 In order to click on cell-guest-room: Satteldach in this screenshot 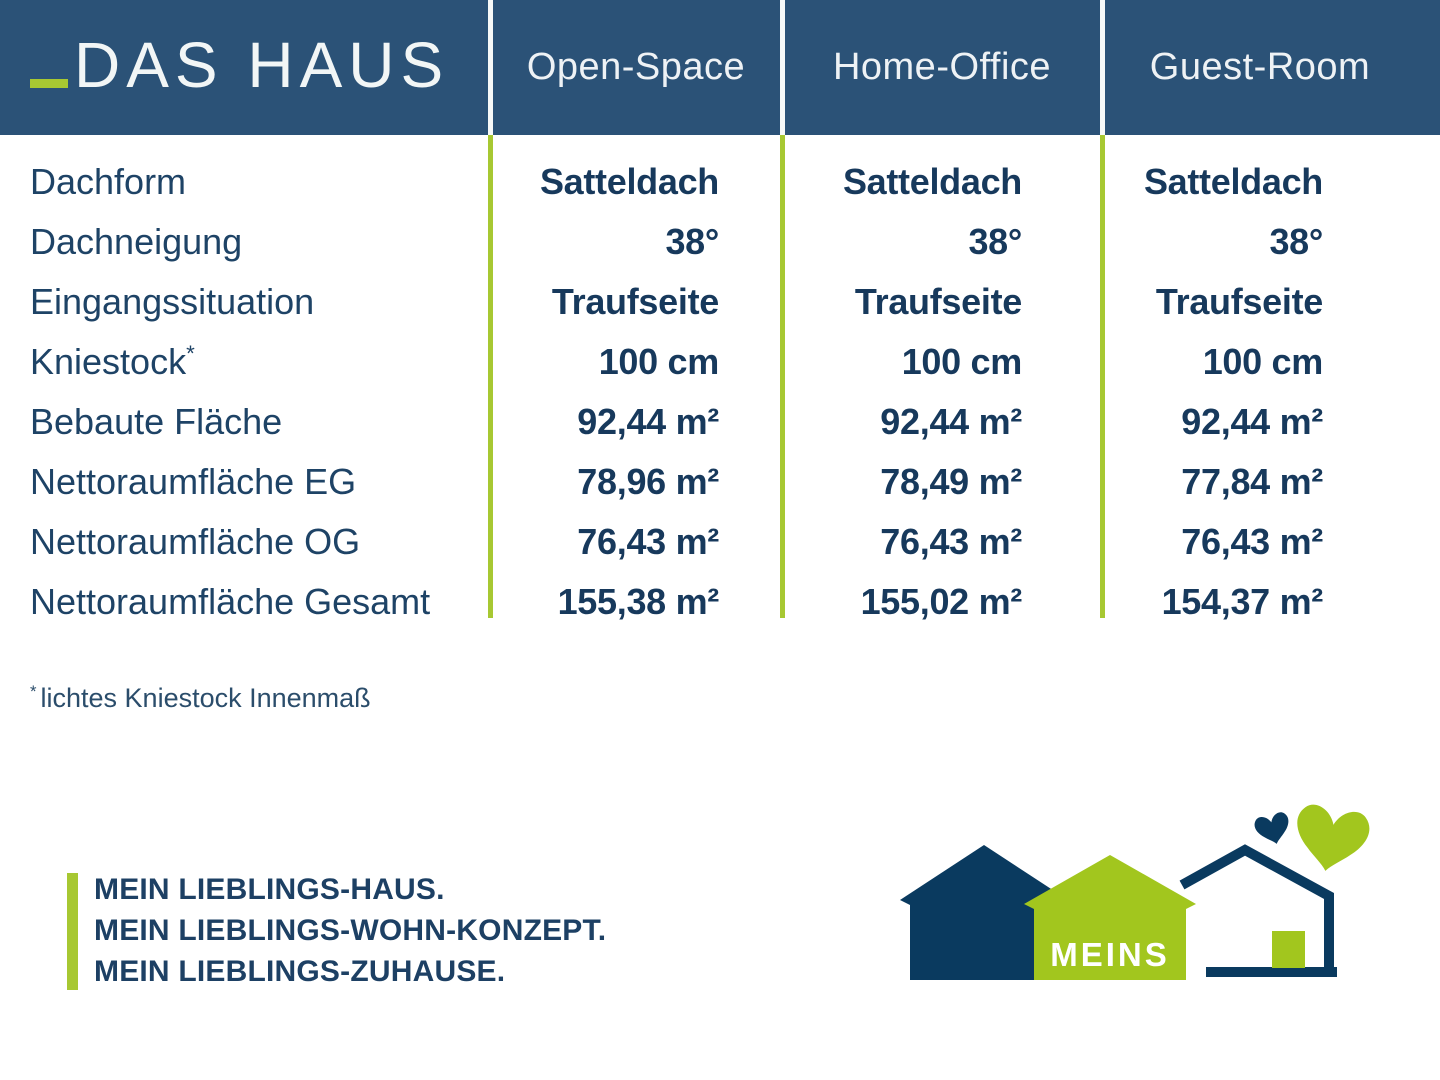, I will do `click(1233, 181)`.